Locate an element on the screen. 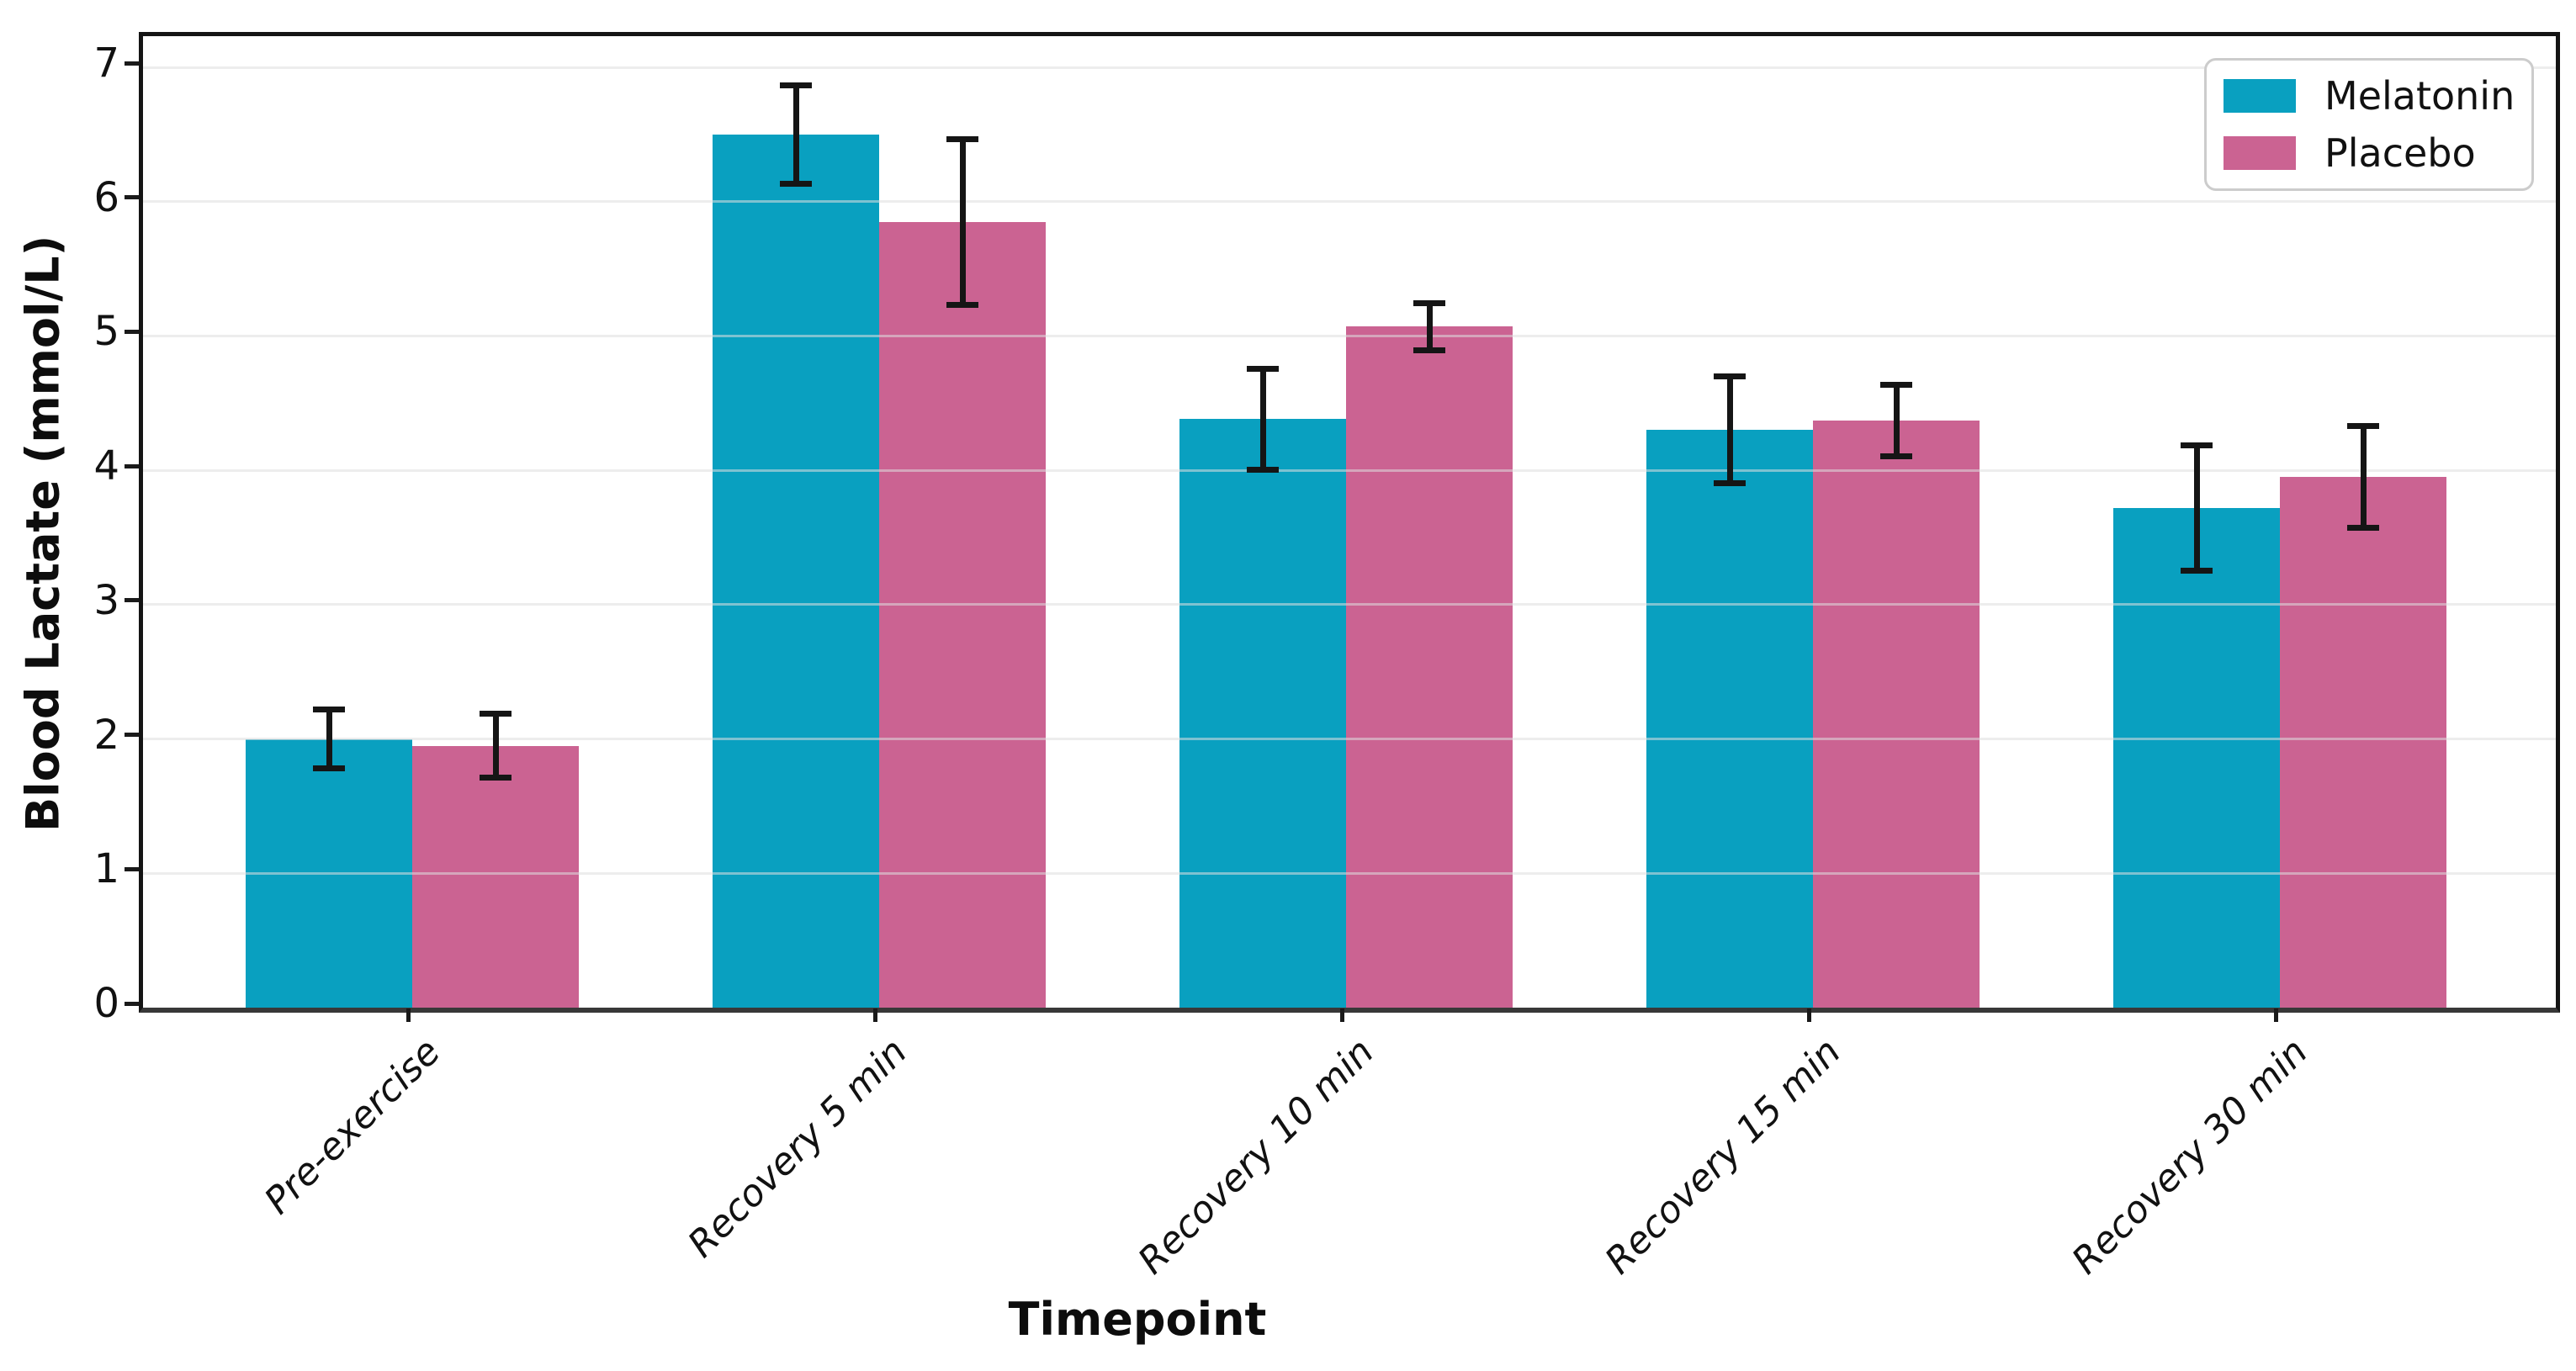 Image resolution: width=2576 pixels, height=1371 pixels. x-tick-label-pre-exercise: Pre-exercise is located at coordinates (352, 1127).